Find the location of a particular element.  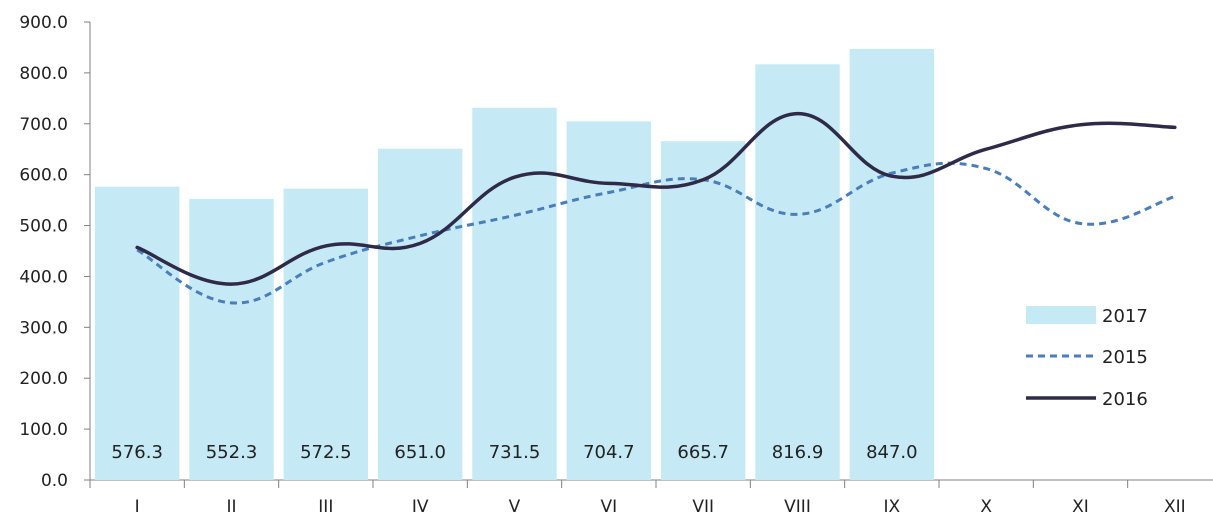

bar-data-label: 704.7 is located at coordinates (609, 452).